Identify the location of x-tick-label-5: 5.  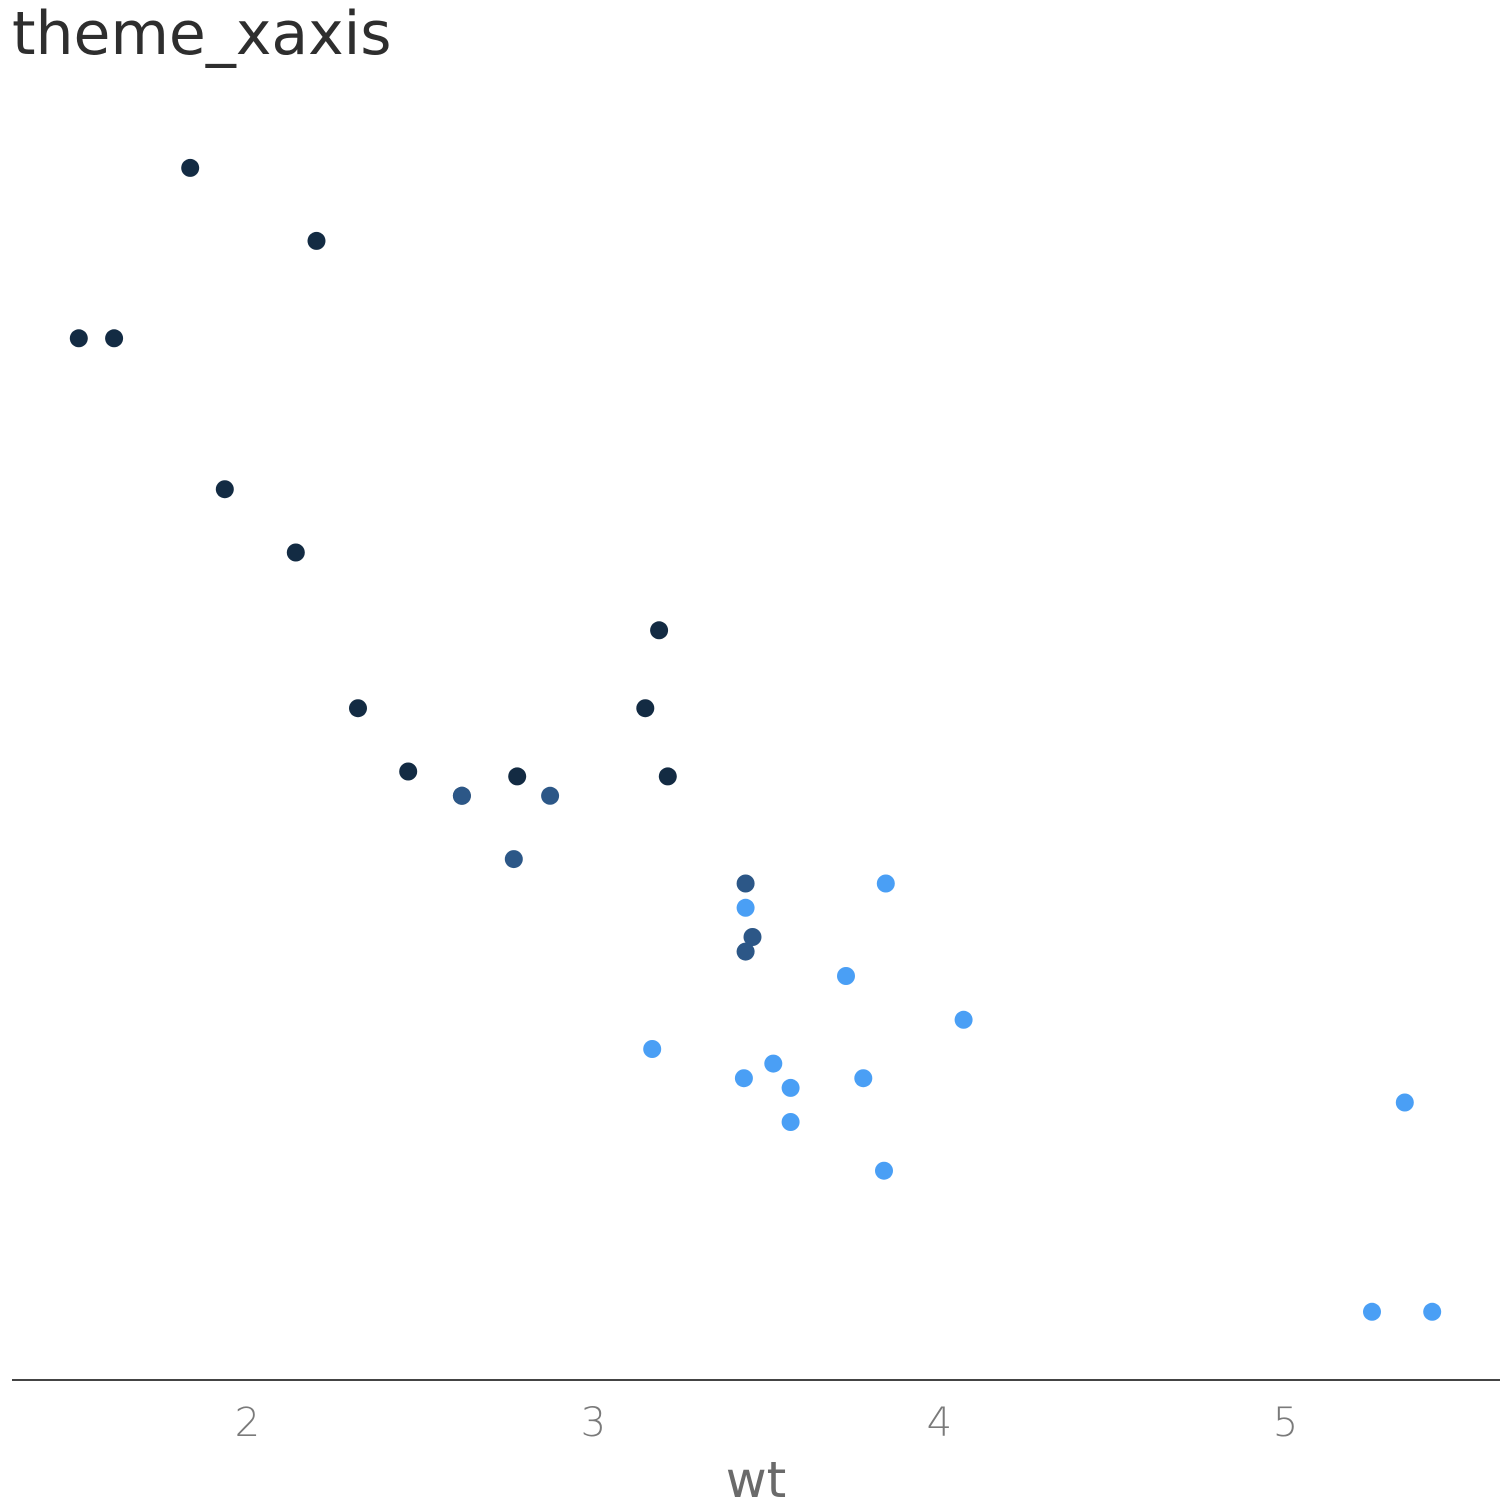
(1285, 1423).